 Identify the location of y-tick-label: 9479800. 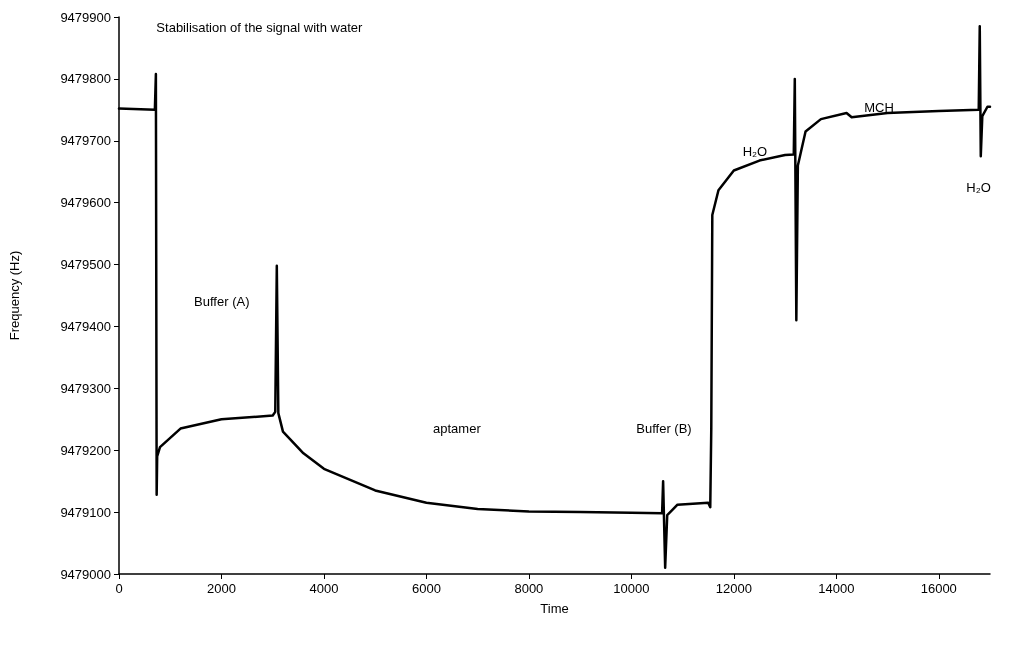
(85, 79).